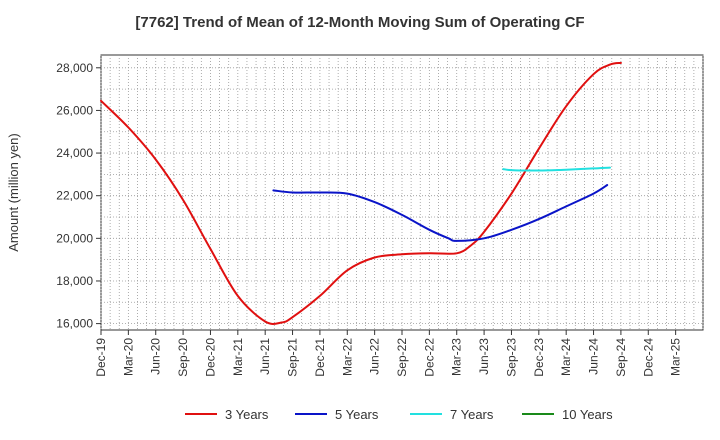 Image resolution: width=720 pixels, height=440 pixels. Describe the element at coordinates (265, 356) in the screenshot. I see `x-tick-label: Jun-21` at that location.